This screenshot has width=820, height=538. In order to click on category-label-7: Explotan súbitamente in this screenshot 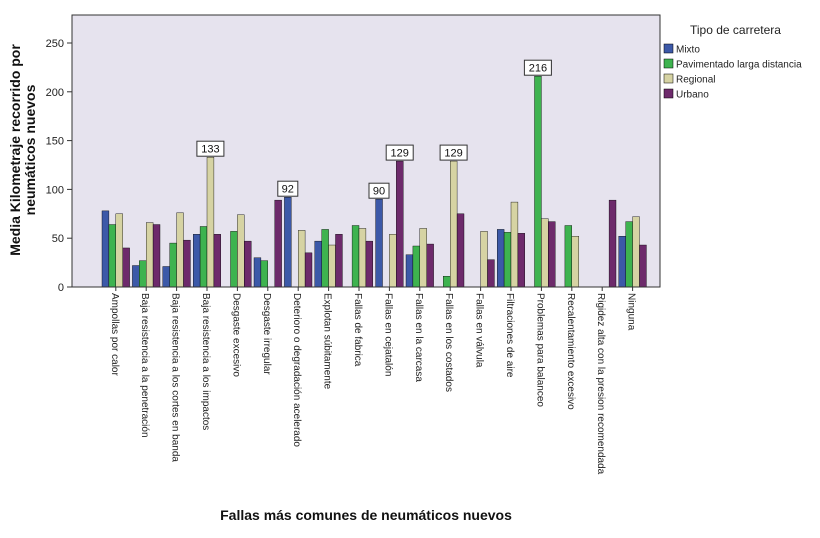, I will do `click(327, 341)`.